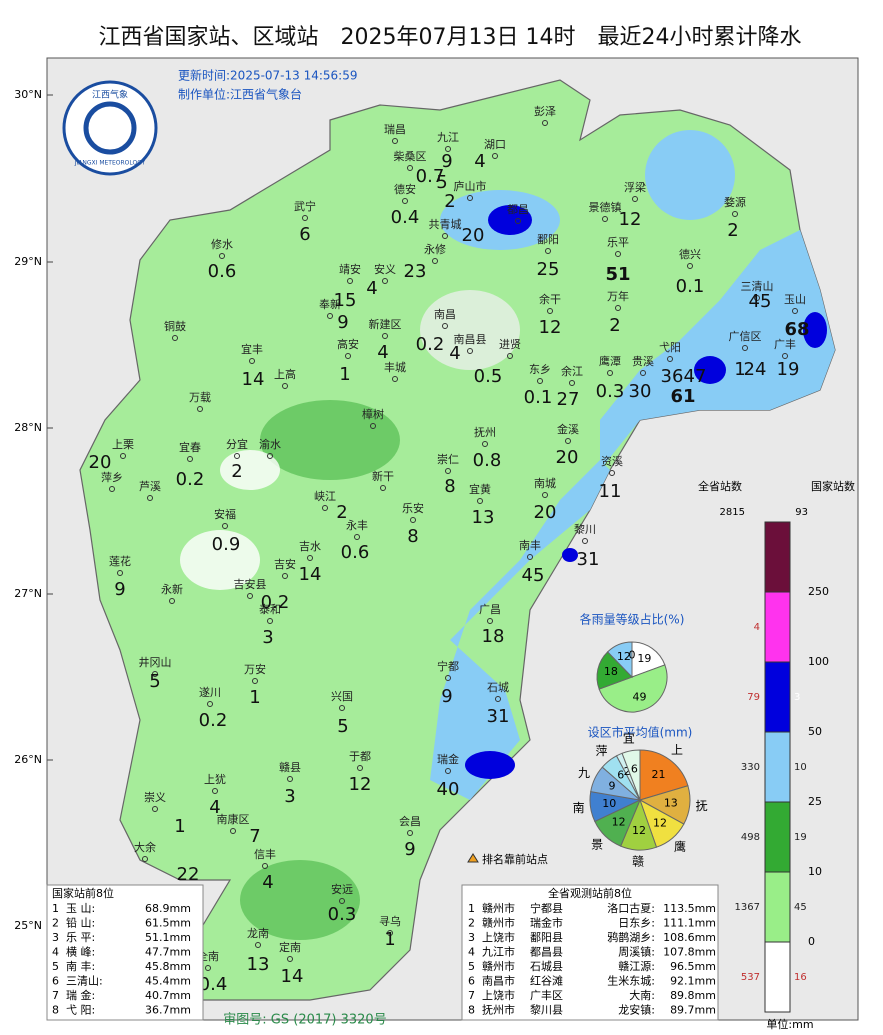 The image size is (883, 1035). Describe the element at coordinates (473, 858) in the screenshot. I see `marker-icon` at that location.